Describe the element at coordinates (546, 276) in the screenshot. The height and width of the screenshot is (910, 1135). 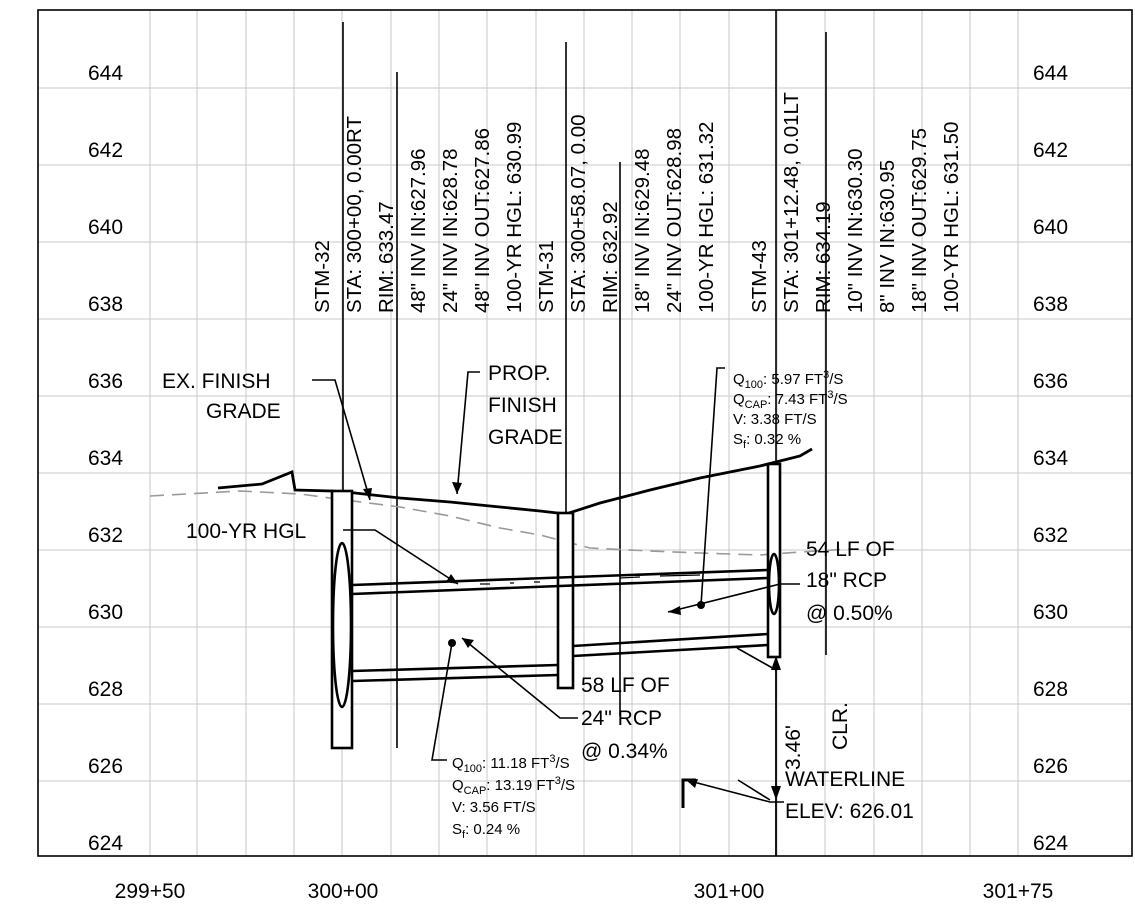
I see `callout-line: STM-31` at that location.